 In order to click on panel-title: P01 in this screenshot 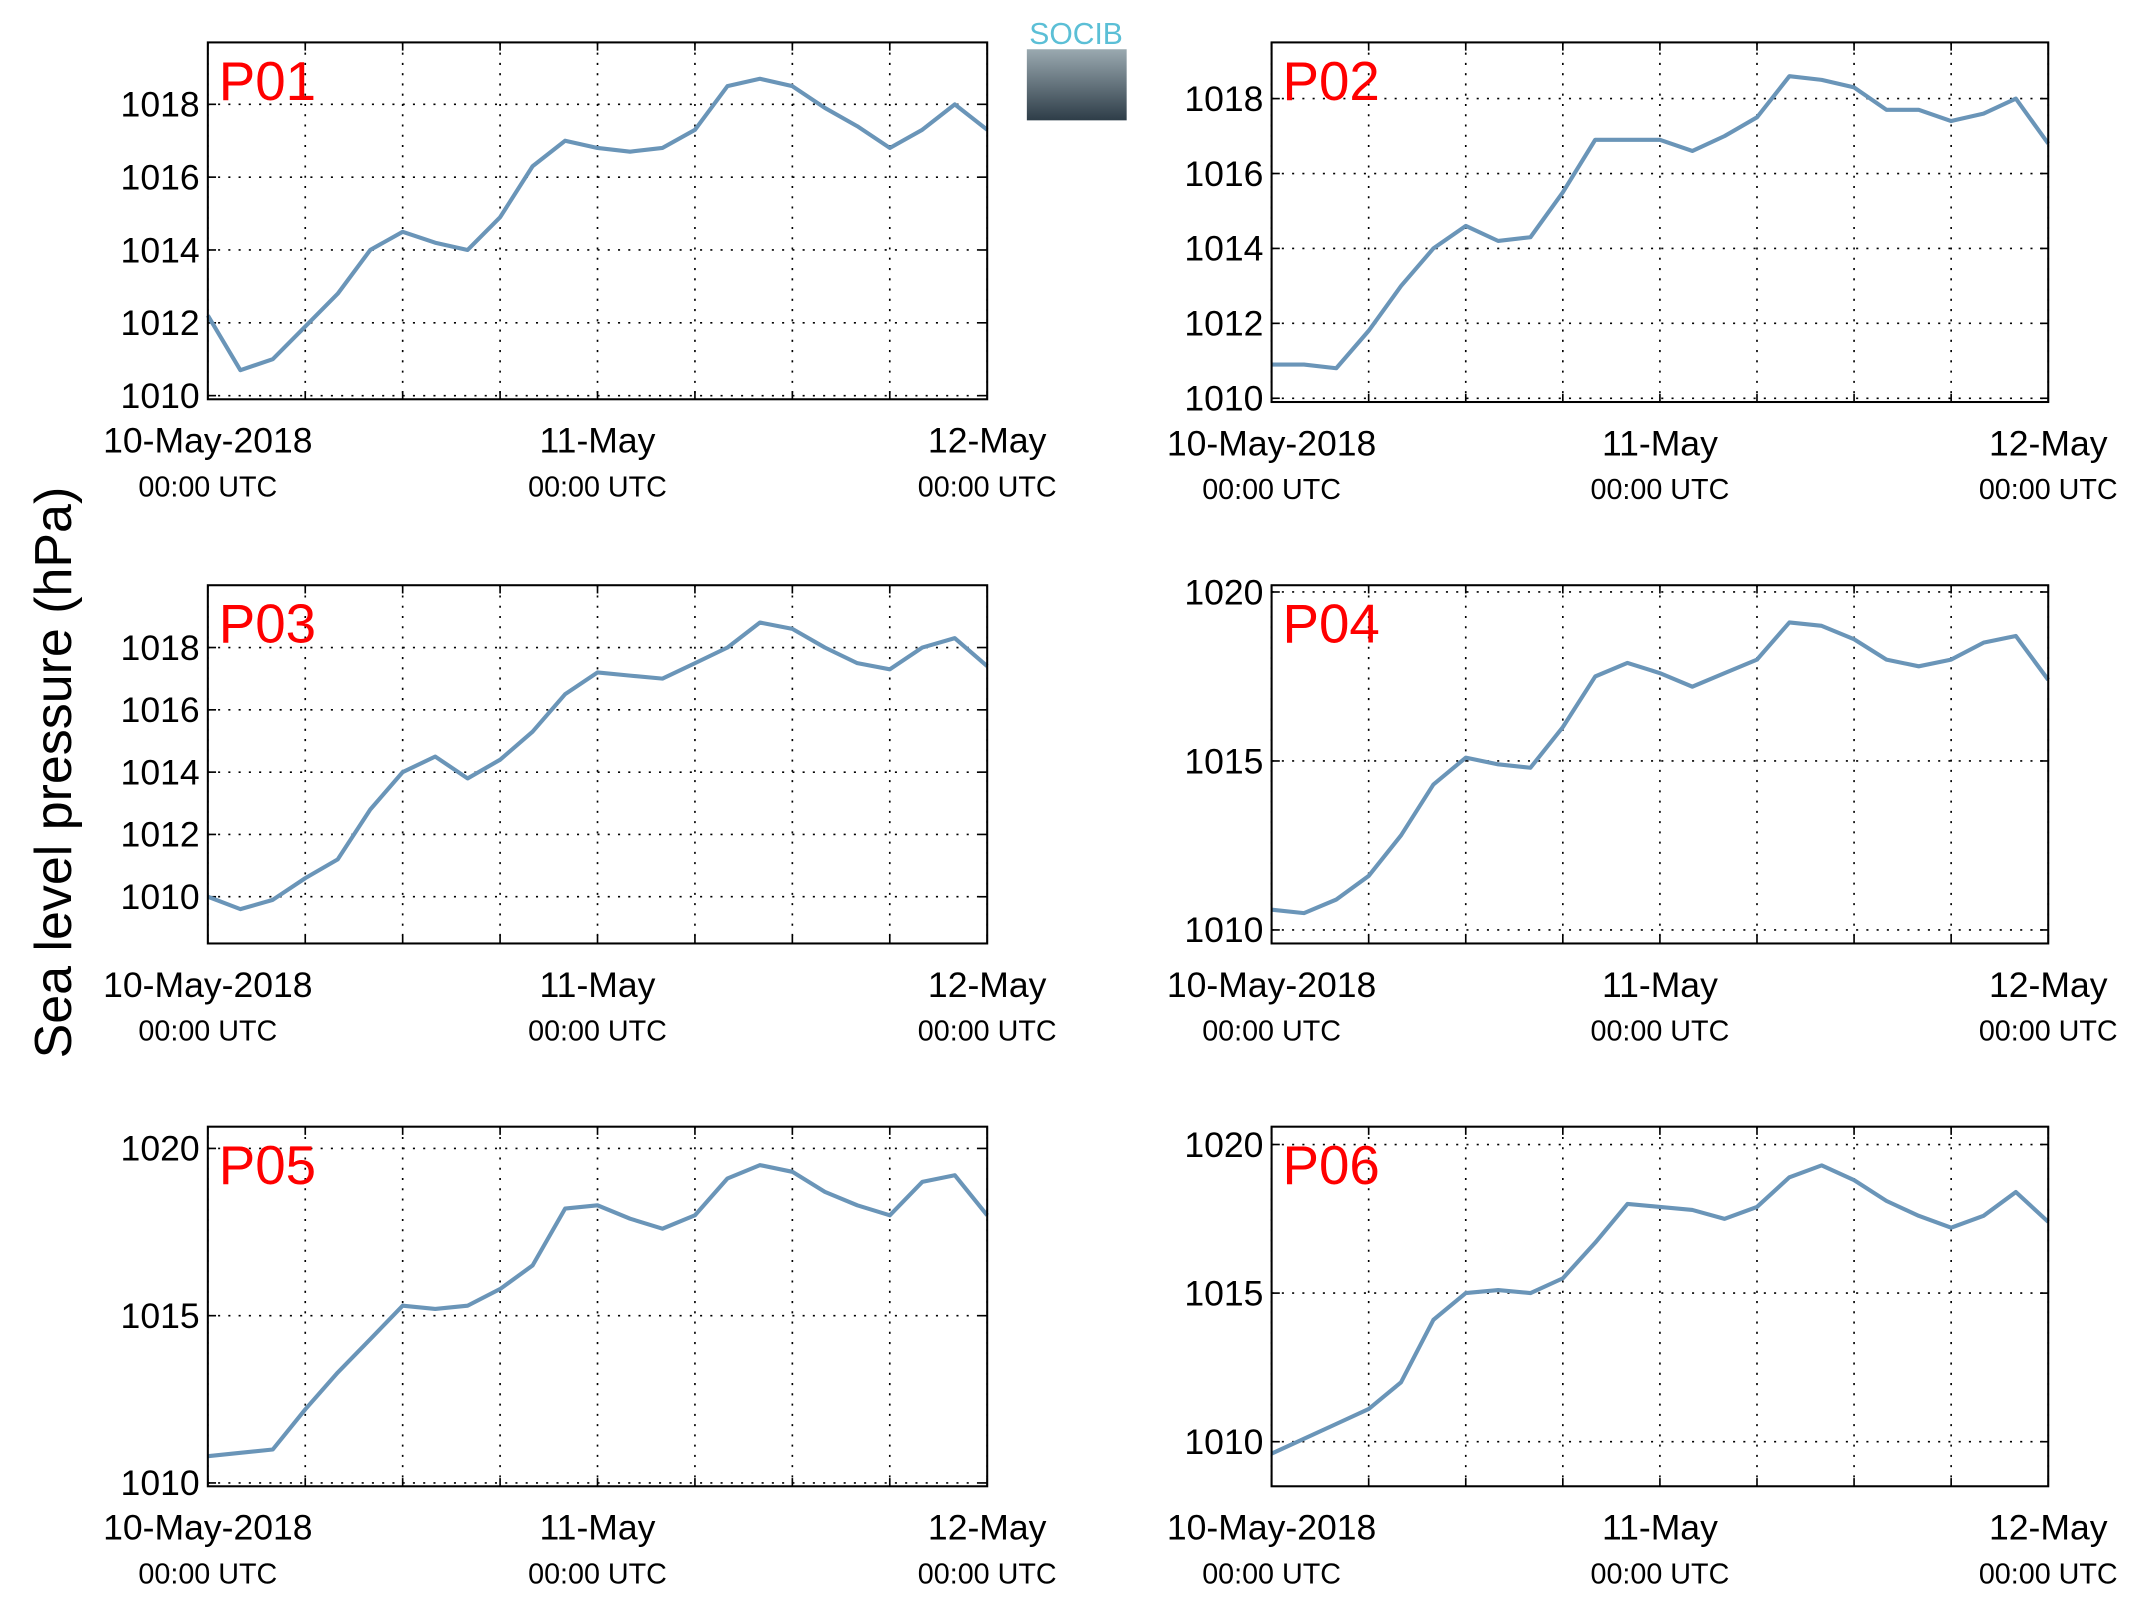, I will do `click(267, 81)`.